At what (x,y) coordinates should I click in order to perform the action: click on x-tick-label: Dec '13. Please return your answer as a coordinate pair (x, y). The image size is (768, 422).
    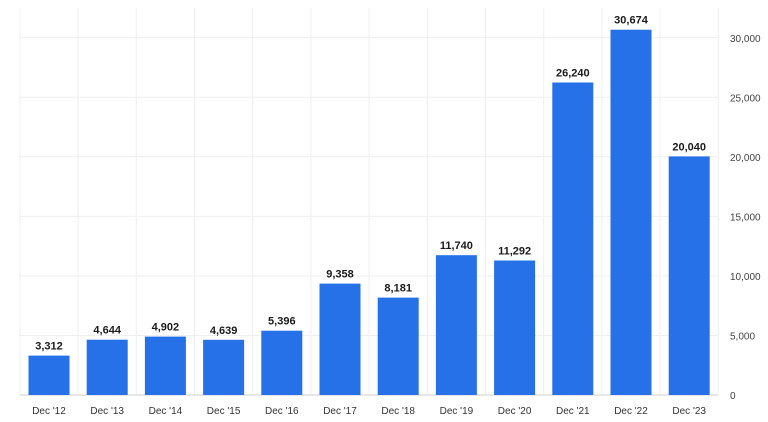
    Looking at the image, I should click on (107, 411).